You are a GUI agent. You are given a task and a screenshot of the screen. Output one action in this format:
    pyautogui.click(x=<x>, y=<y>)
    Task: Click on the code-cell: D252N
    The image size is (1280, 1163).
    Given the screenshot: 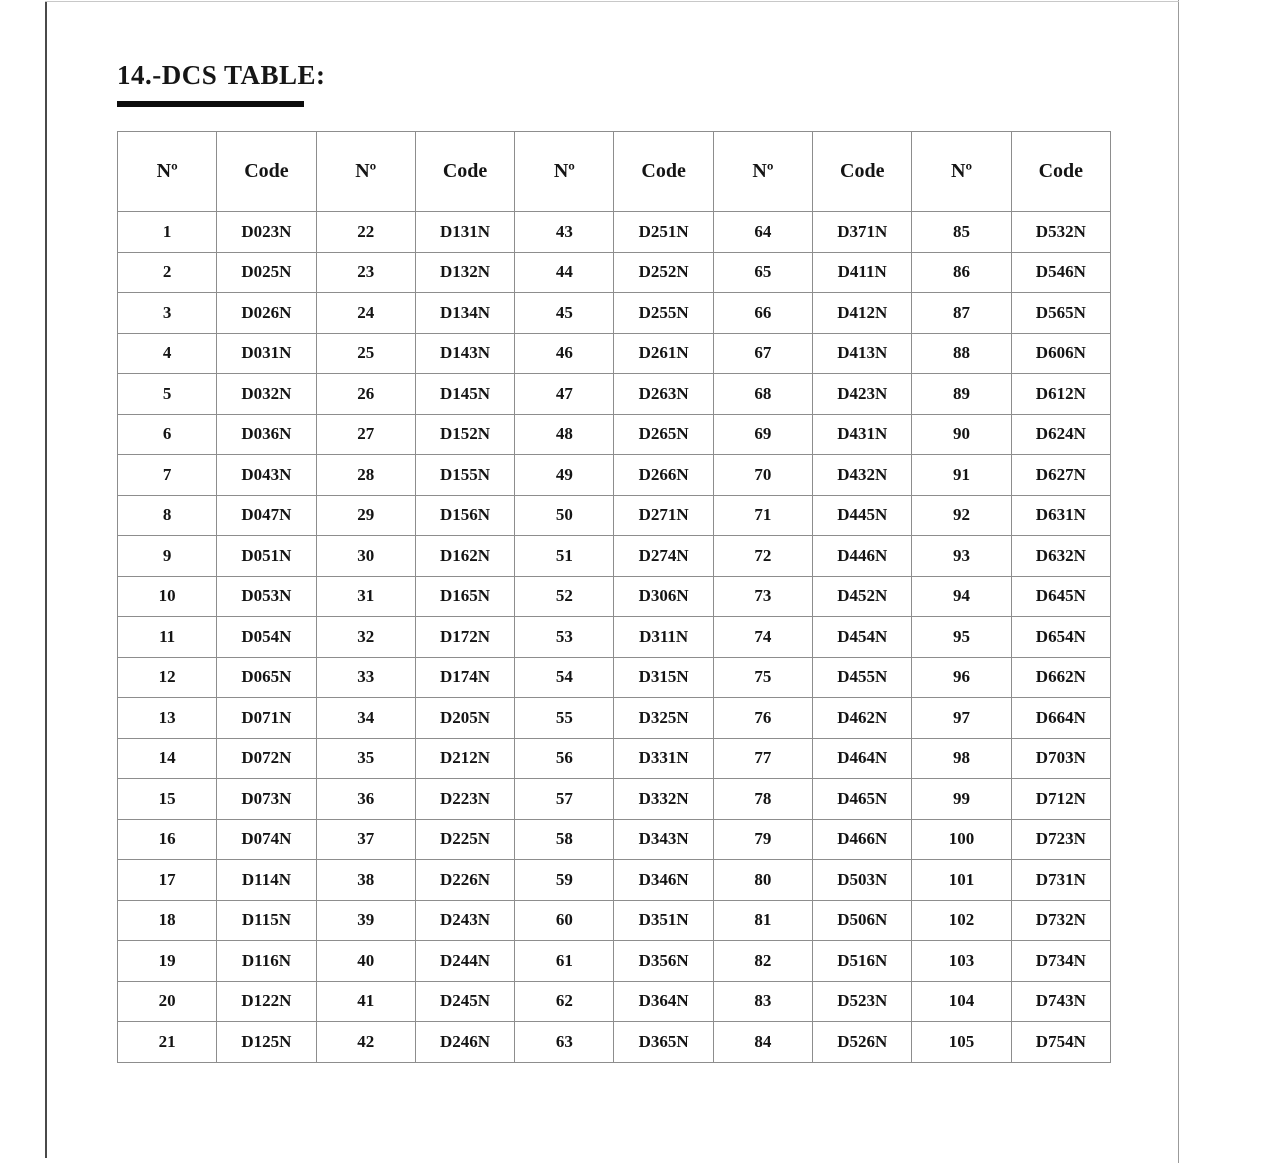 What is the action you would take?
    pyautogui.click(x=663, y=272)
    